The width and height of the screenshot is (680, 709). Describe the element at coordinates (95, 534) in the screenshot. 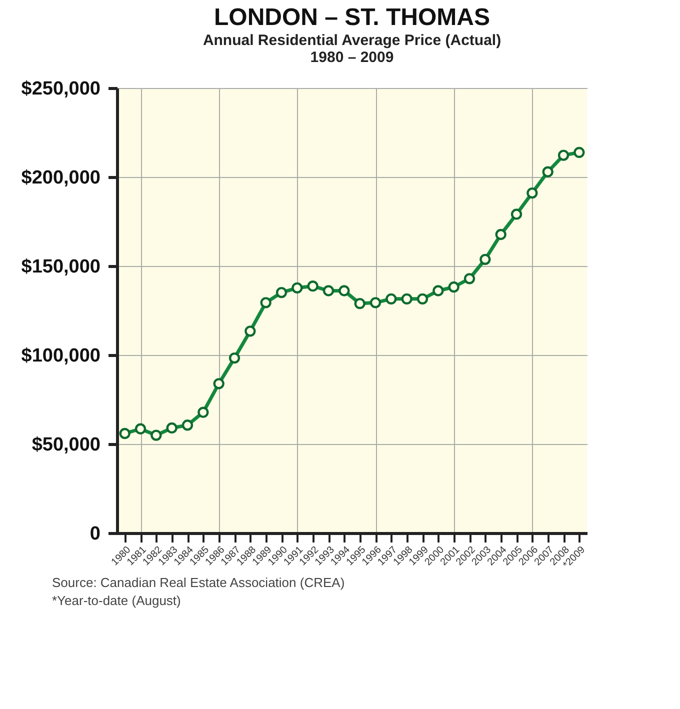

I see `y-tick-label: 0` at that location.